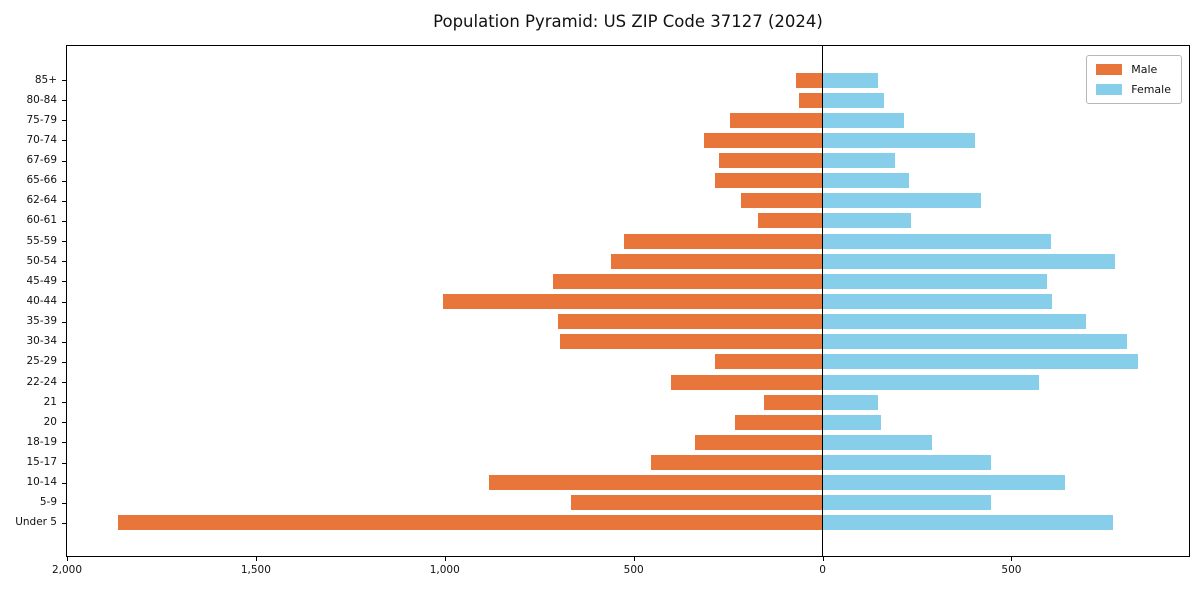 The width and height of the screenshot is (1200, 600). I want to click on x-tick-label: 0, so click(822, 570).